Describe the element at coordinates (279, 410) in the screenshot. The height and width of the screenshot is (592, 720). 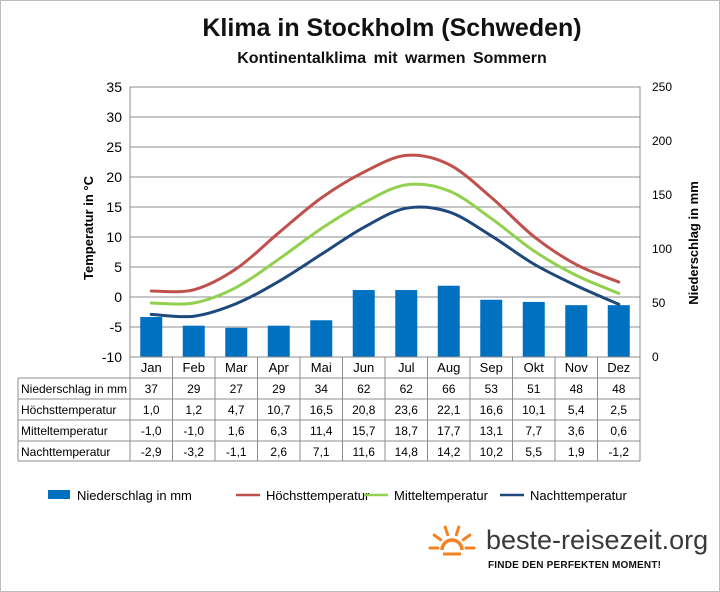
I see `table-cell: 10,7` at that location.